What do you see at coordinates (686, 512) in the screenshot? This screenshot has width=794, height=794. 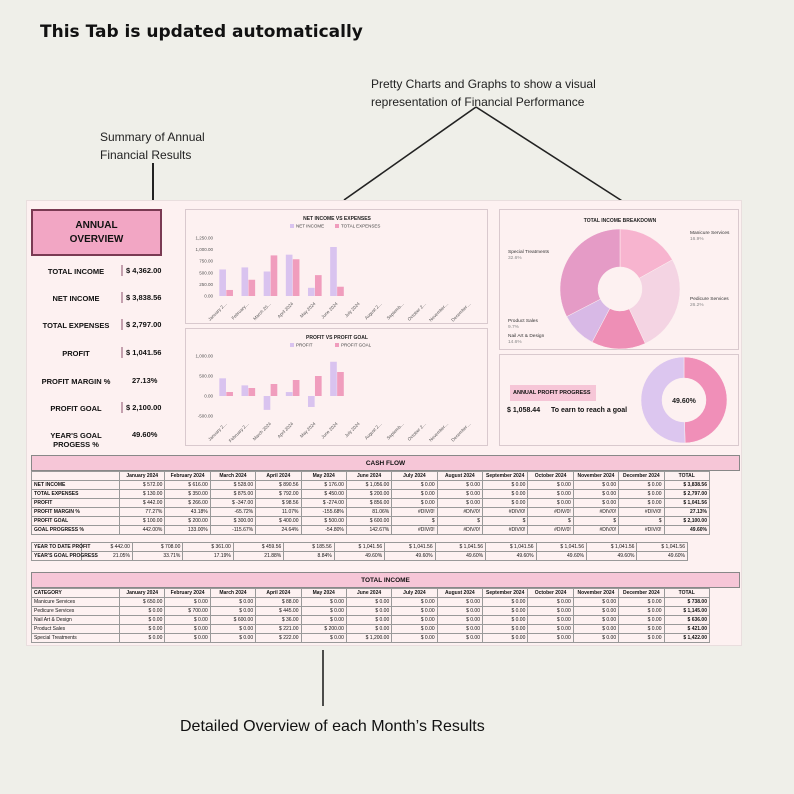 I see `cell: 27.13%` at bounding box center [686, 512].